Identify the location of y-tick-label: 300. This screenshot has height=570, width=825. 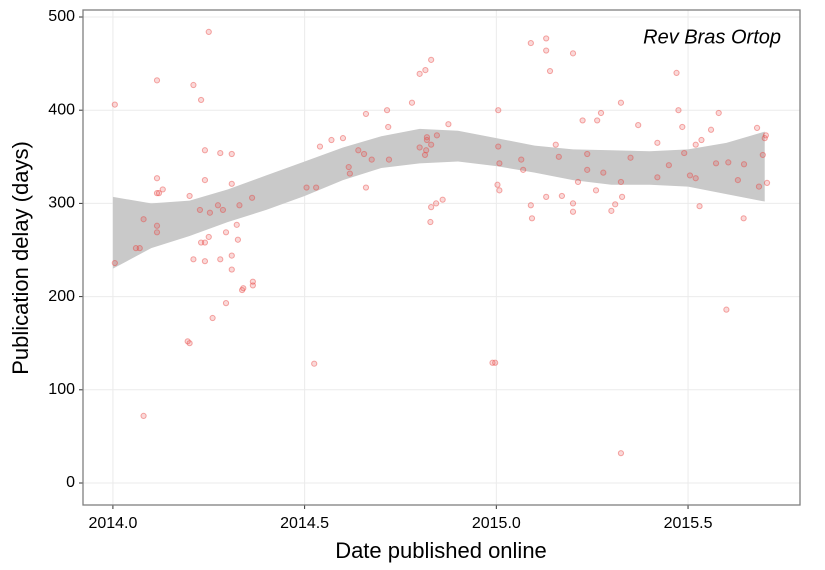
(61, 203).